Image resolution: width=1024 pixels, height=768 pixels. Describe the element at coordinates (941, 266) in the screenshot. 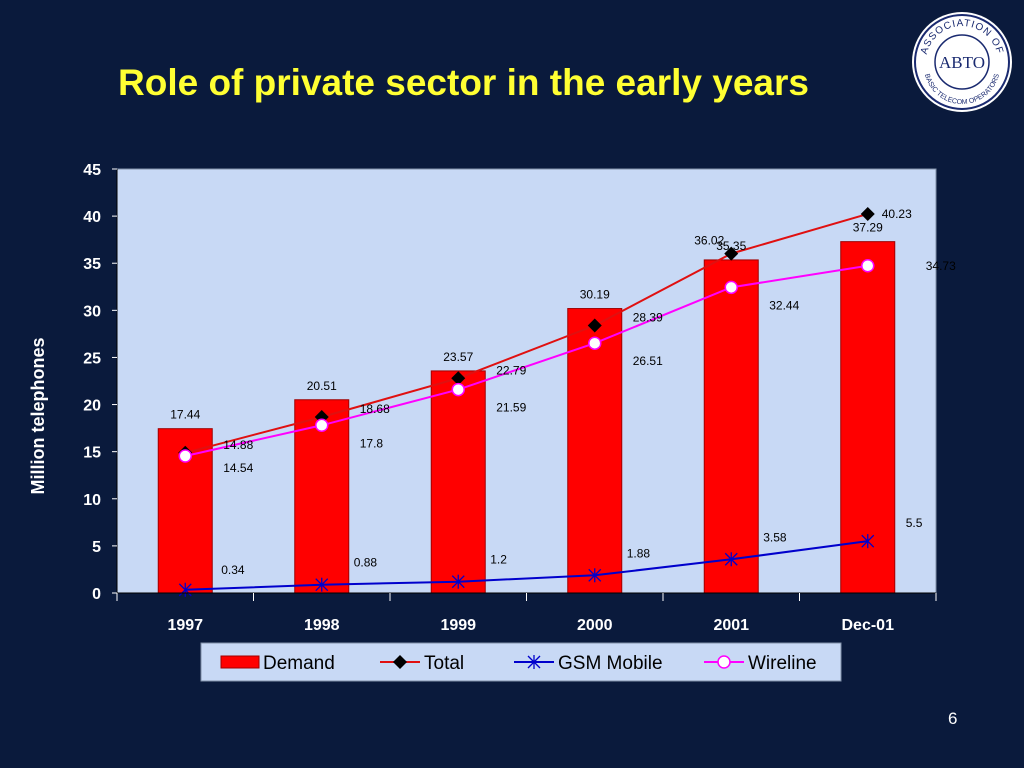

I see `wireline-label-5: 34.73` at that location.